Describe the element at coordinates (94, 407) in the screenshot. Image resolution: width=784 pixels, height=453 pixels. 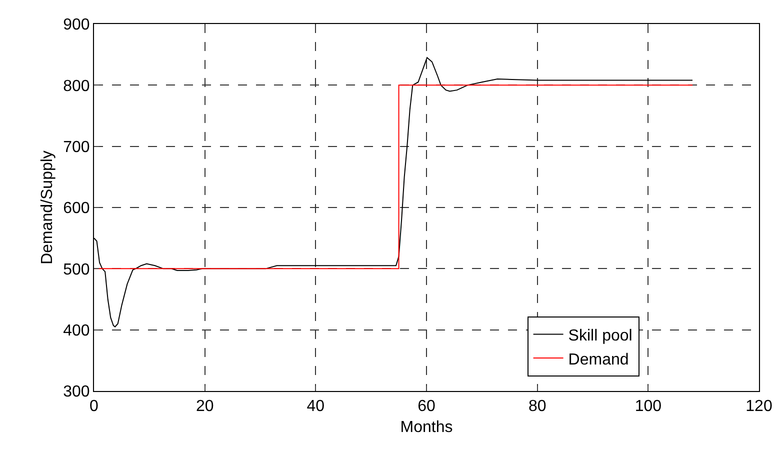
I see `x-tick-label: 0` at that location.